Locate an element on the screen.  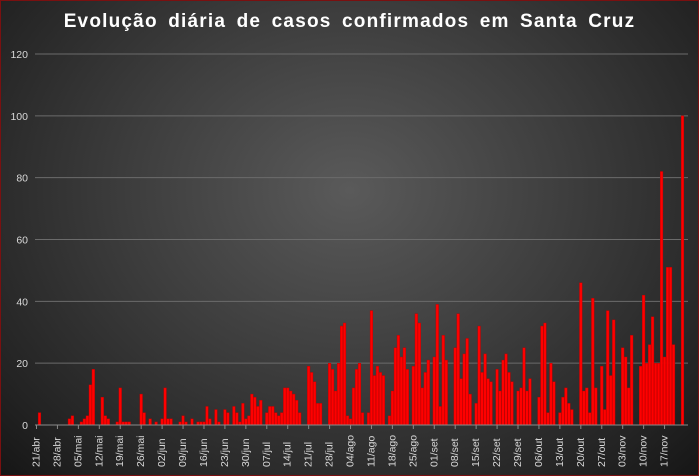
x-tick-label: 17/nov is located at coordinates (665, 451).